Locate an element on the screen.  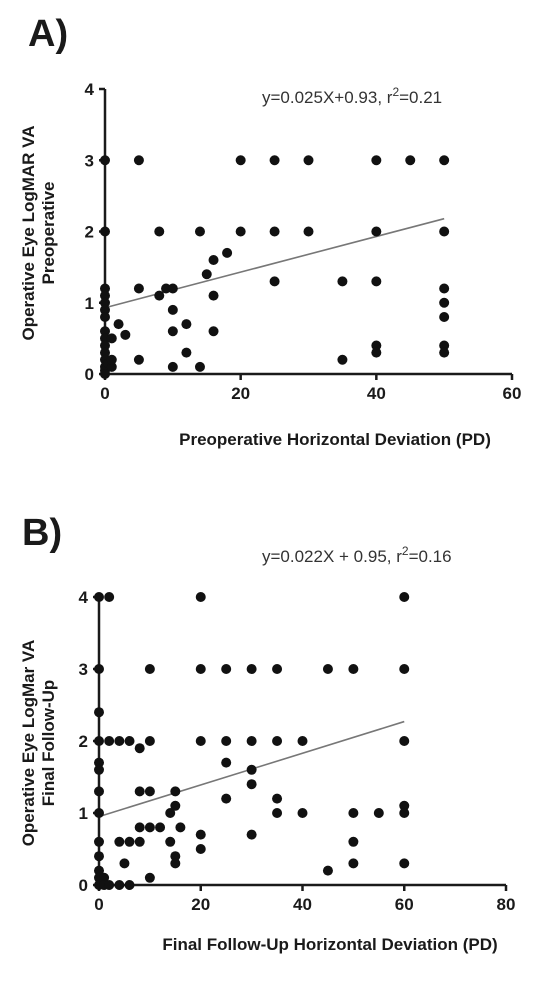
y-tick-label: 3 is located at coordinates (89, 160).